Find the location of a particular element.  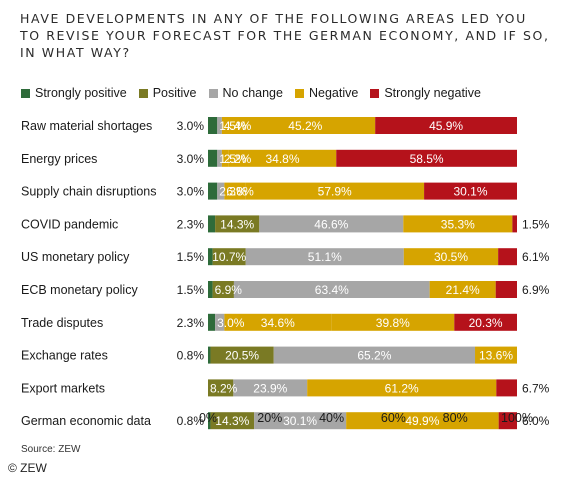

category-label: US monetary policy is located at coordinates (75, 257).